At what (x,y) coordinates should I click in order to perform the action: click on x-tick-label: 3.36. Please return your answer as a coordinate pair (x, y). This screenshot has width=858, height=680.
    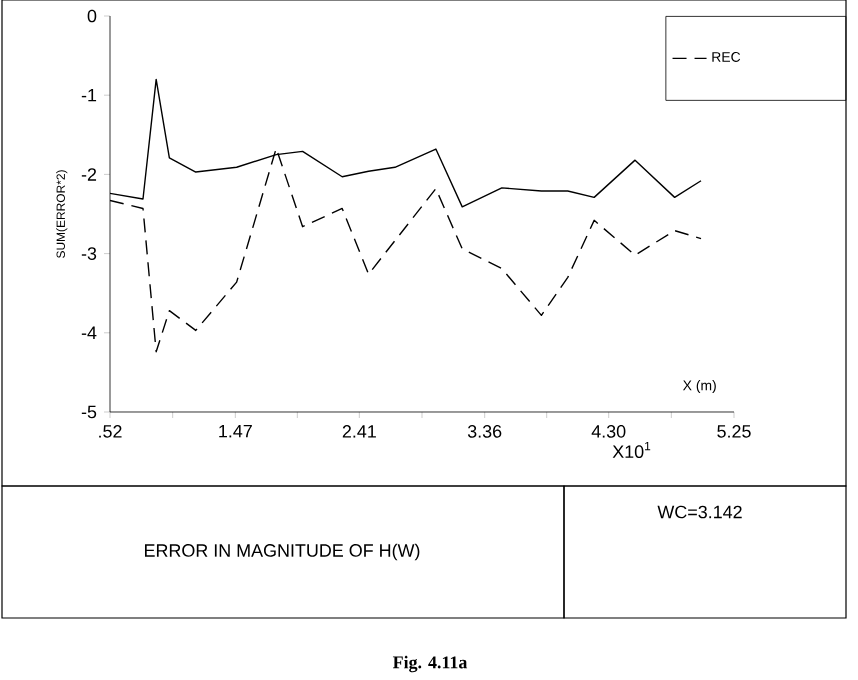
    Looking at the image, I should click on (484, 431).